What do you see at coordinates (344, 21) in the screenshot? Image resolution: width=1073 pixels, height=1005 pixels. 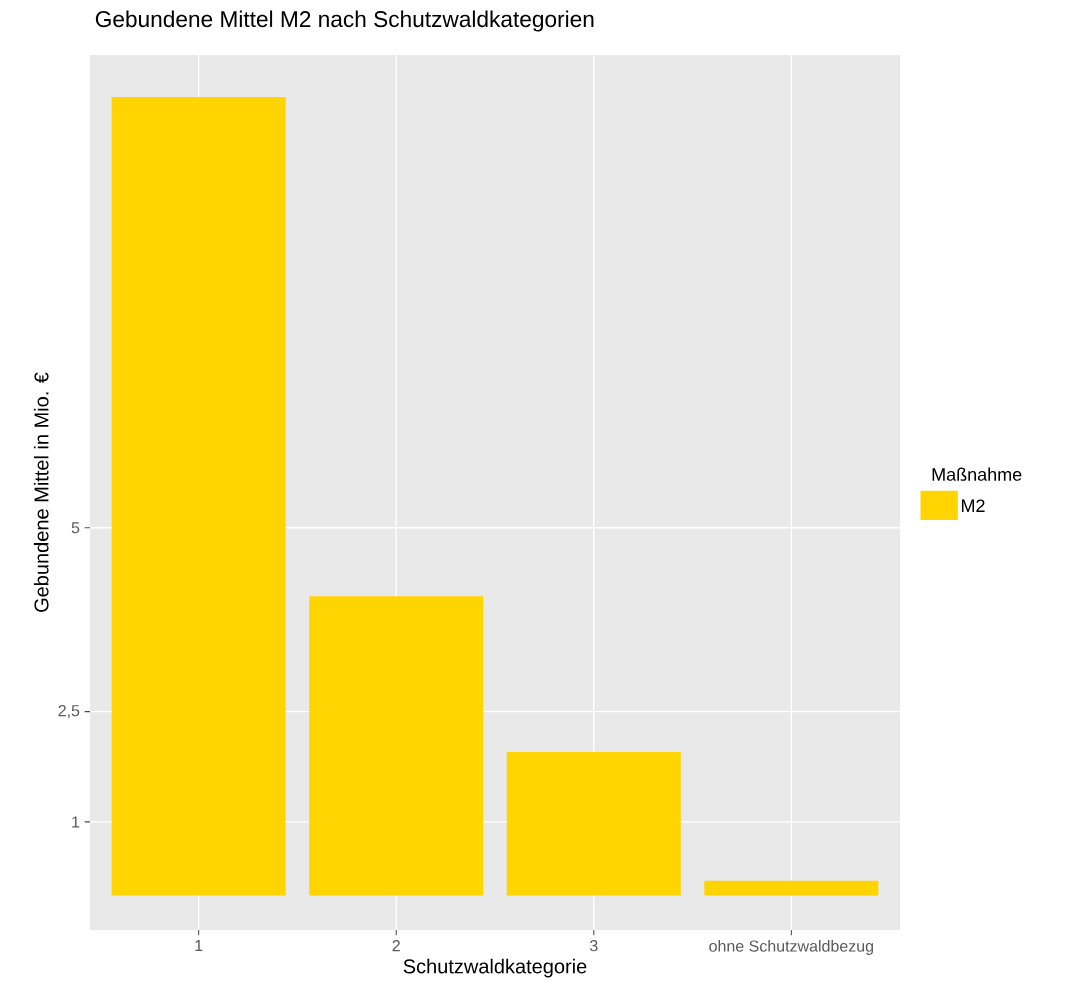 I see `chart-title: Gebundene Mittel M2 nach Schutzwaldkategorien` at bounding box center [344, 21].